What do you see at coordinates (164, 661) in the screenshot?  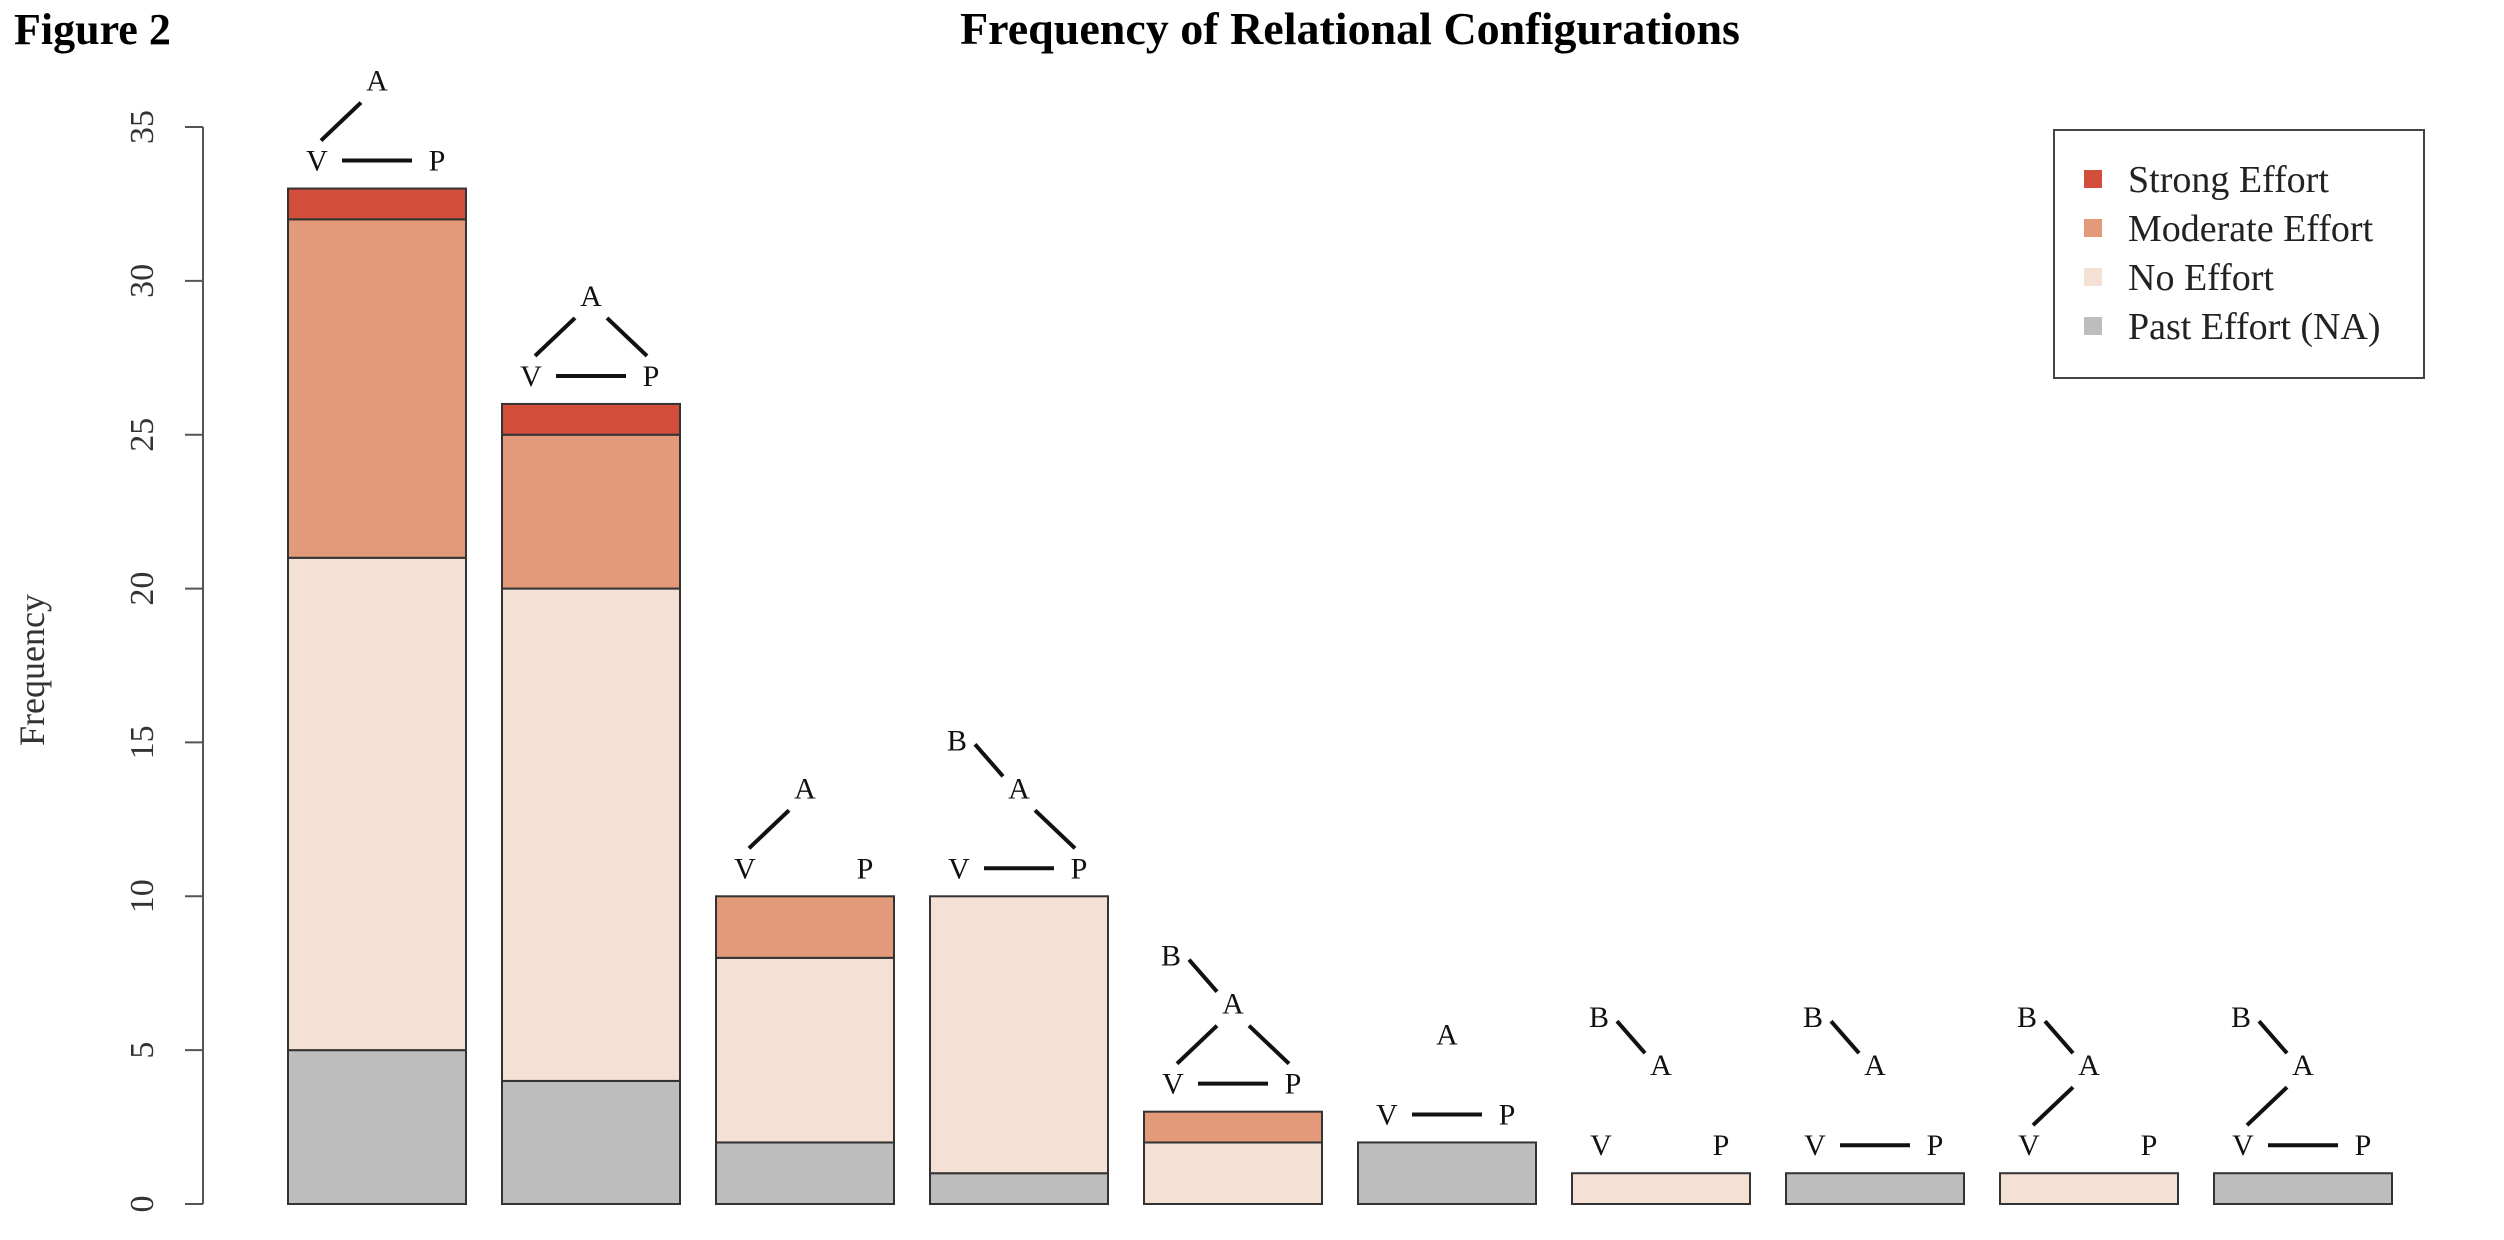 I see `y-axis: 0 5 10 15 20 25 30 35` at bounding box center [164, 661].